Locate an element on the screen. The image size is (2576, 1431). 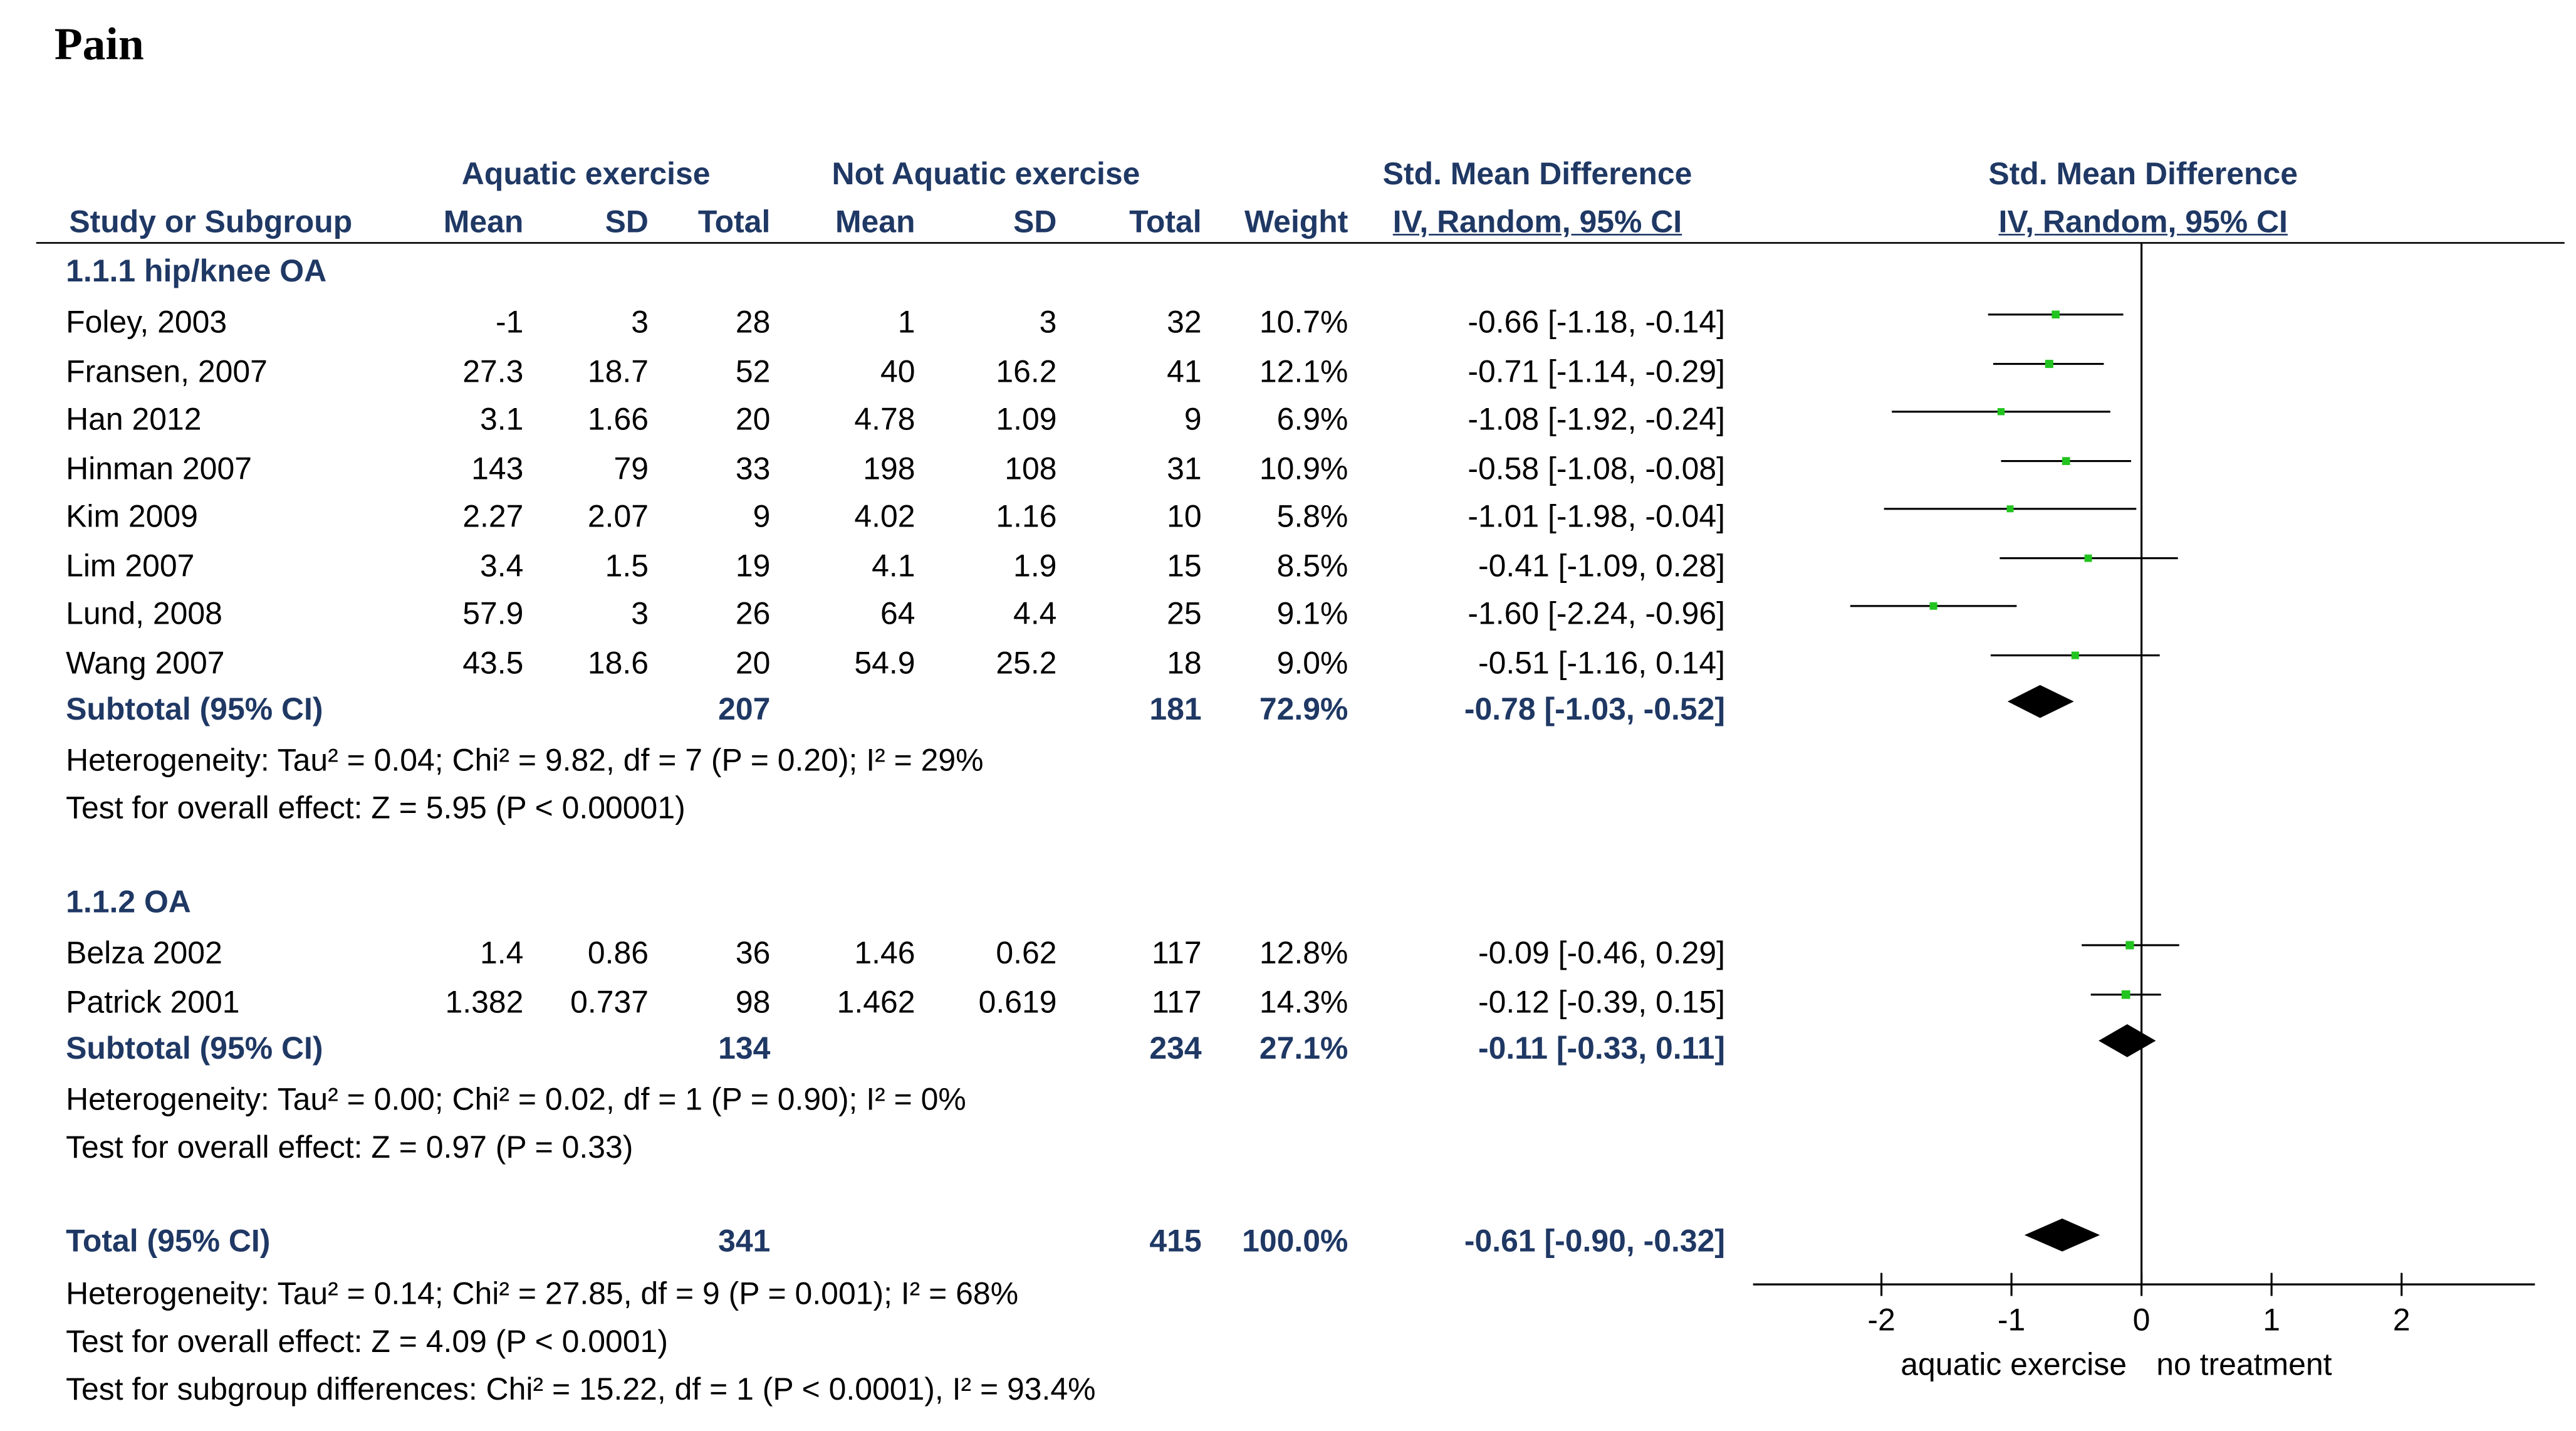
weight: 12.1% is located at coordinates (1303, 373).